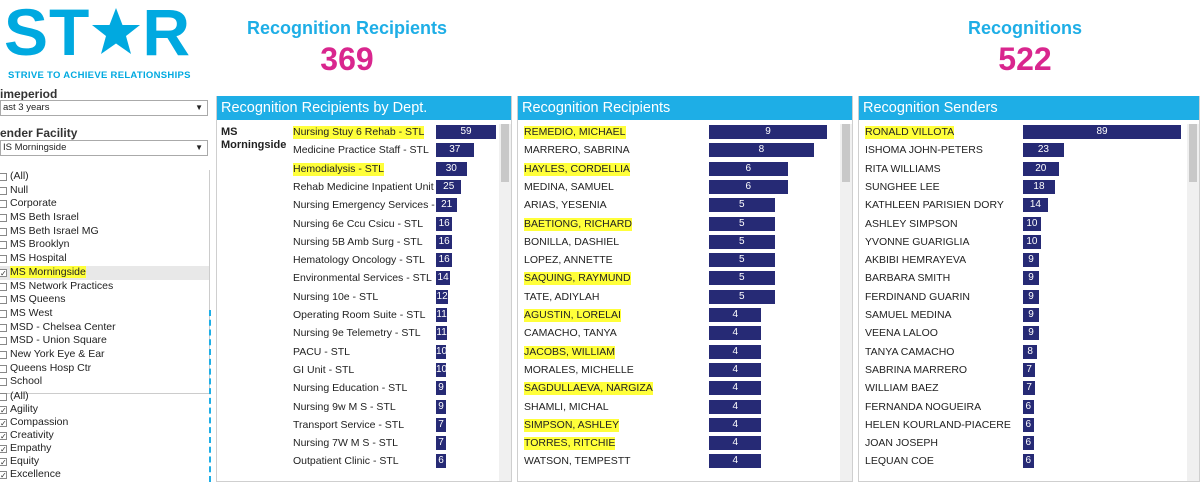 This screenshot has height=482, width=1200. I want to click on bar: 89, so click(1102, 132).